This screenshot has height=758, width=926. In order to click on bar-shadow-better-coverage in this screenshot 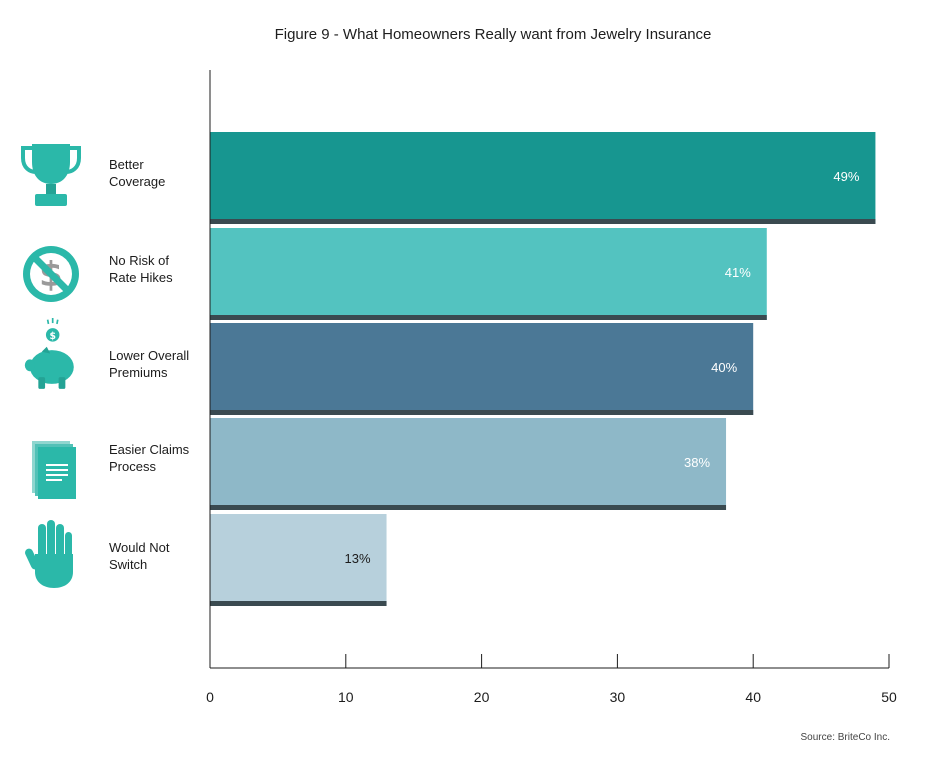, I will do `click(543, 221)`.